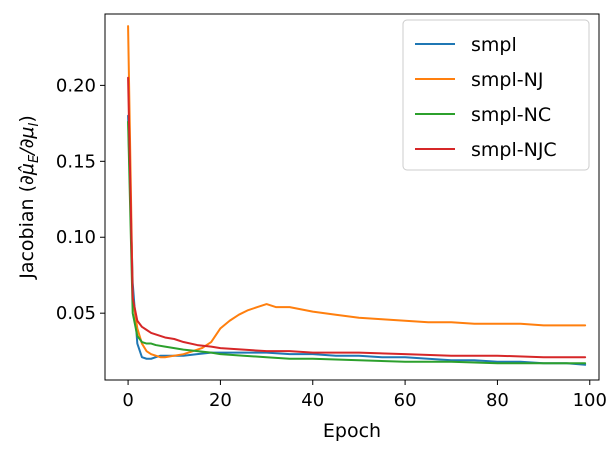 Image resolution: width=612 pixels, height=451 pixels. What do you see at coordinates (497, 400) in the screenshot?
I see `x-tick-label: 80` at bounding box center [497, 400].